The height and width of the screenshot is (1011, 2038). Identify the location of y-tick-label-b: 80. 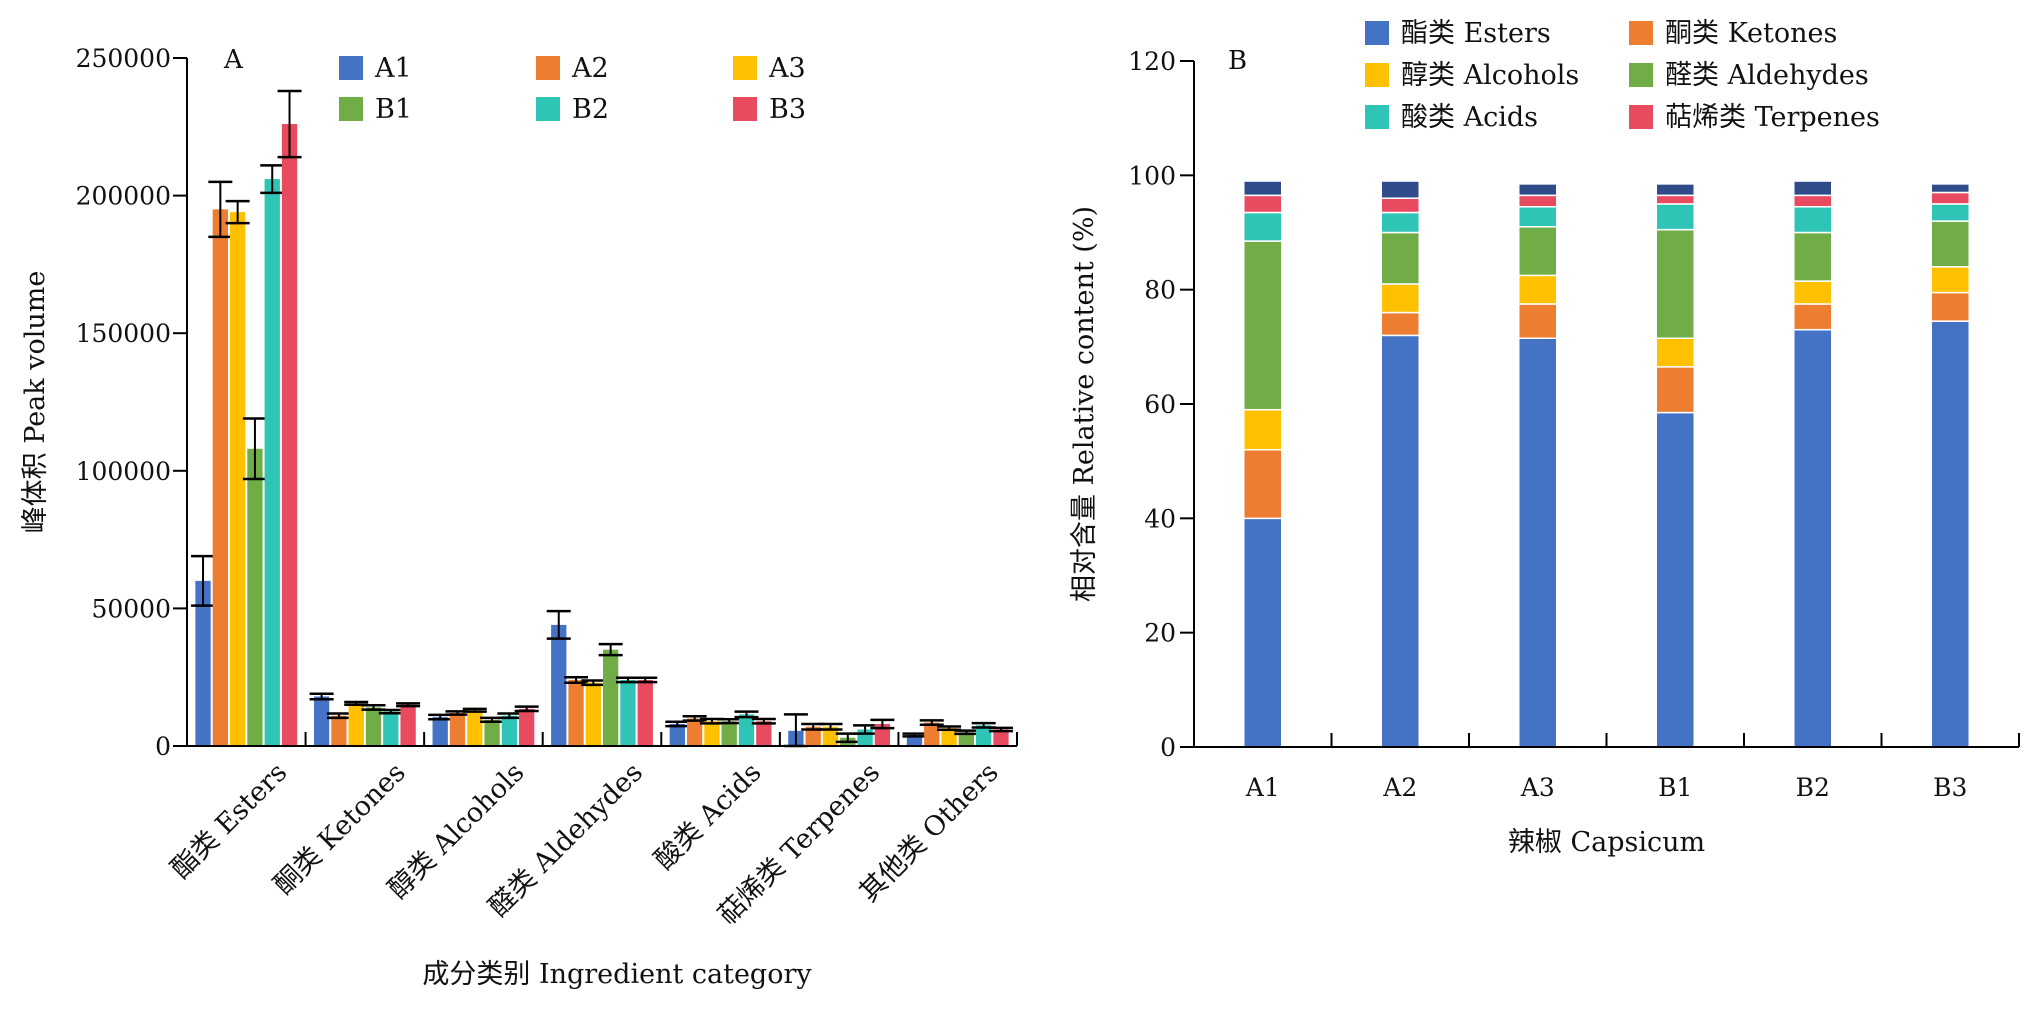
(1160, 290).